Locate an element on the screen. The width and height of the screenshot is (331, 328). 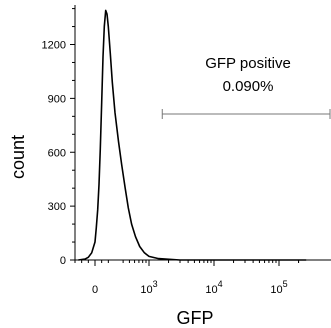
y-axis-title: count is located at coordinates (18, 157).